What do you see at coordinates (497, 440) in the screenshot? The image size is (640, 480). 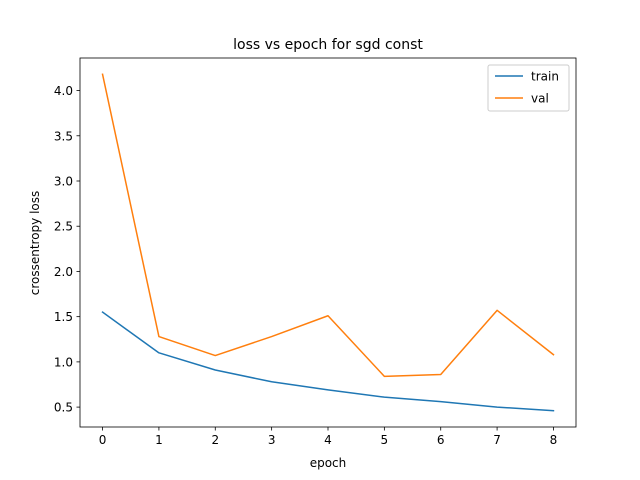 I see `x-tick-label-7: 7` at bounding box center [497, 440].